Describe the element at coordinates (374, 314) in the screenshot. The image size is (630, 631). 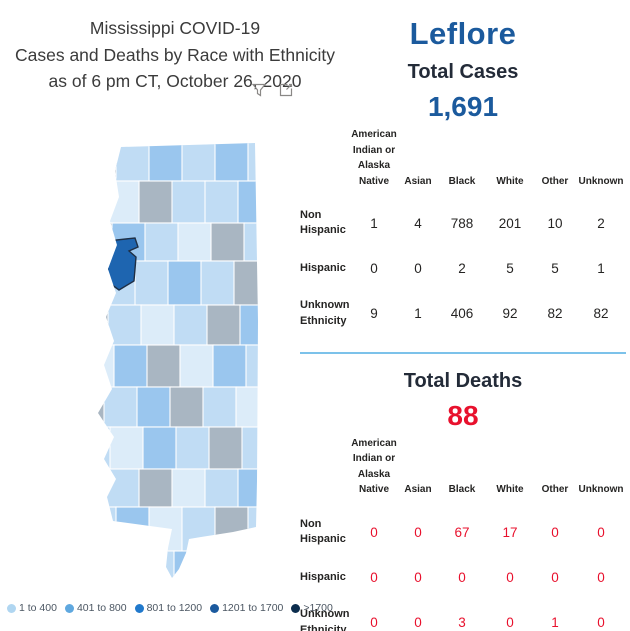
I see `cell: 9` at that location.